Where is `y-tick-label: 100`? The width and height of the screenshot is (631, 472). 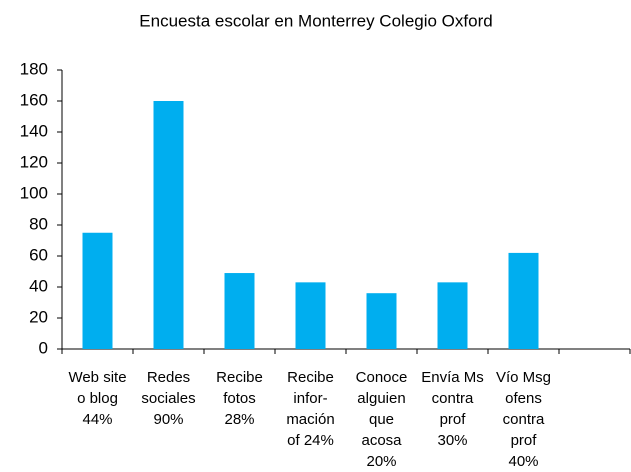 y-tick-label: 100 is located at coordinates (34, 192).